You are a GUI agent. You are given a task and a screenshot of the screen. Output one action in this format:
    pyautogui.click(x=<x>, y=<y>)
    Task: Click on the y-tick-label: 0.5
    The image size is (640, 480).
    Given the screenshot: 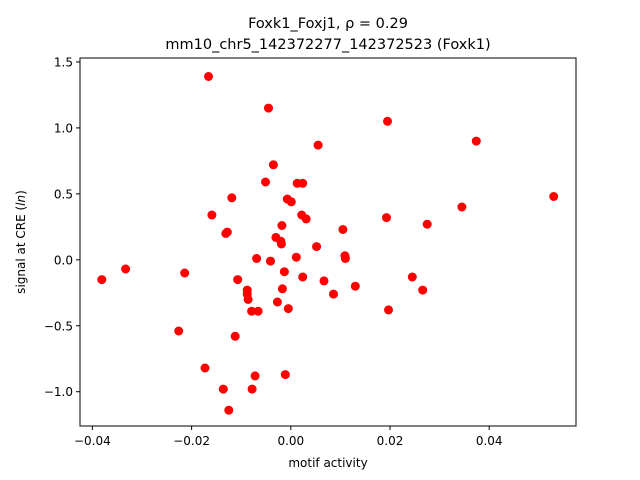 What is the action you would take?
    pyautogui.click(x=63, y=194)
    